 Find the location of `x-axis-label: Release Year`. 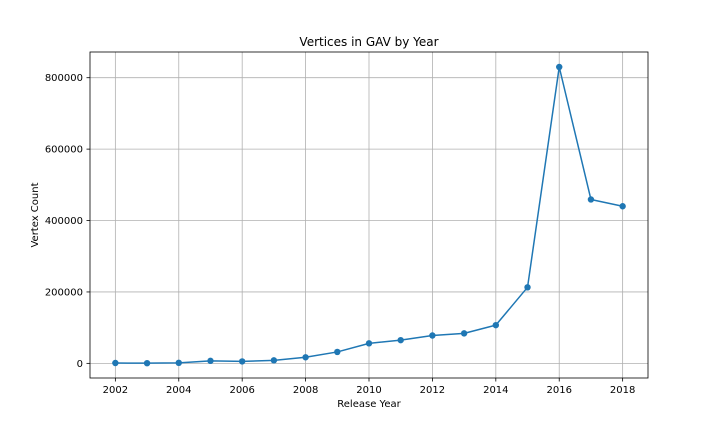

x-axis-label: Release Year is located at coordinates (369, 404).